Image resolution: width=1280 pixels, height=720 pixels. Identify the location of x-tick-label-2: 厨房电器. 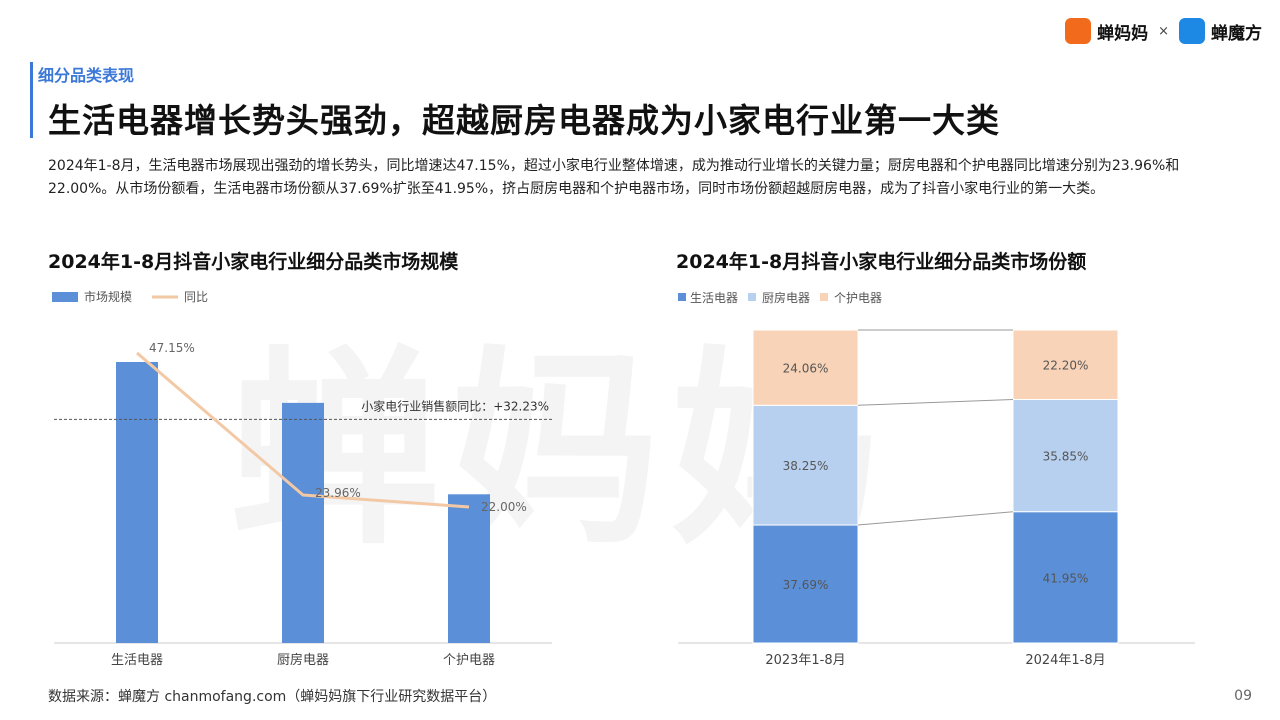
(303, 660).